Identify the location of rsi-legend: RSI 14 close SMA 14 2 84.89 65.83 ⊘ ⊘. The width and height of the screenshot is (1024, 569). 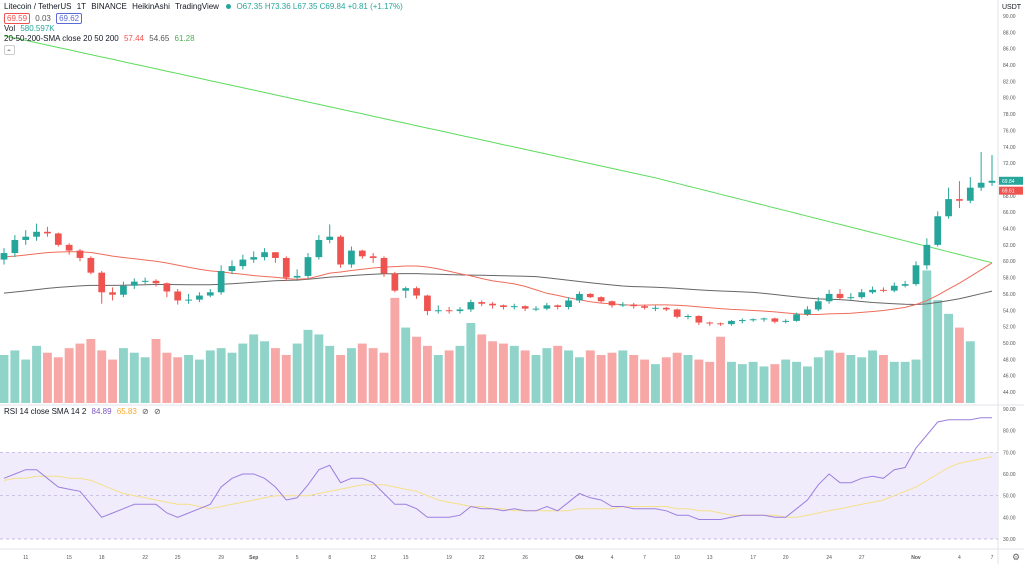
(84, 412).